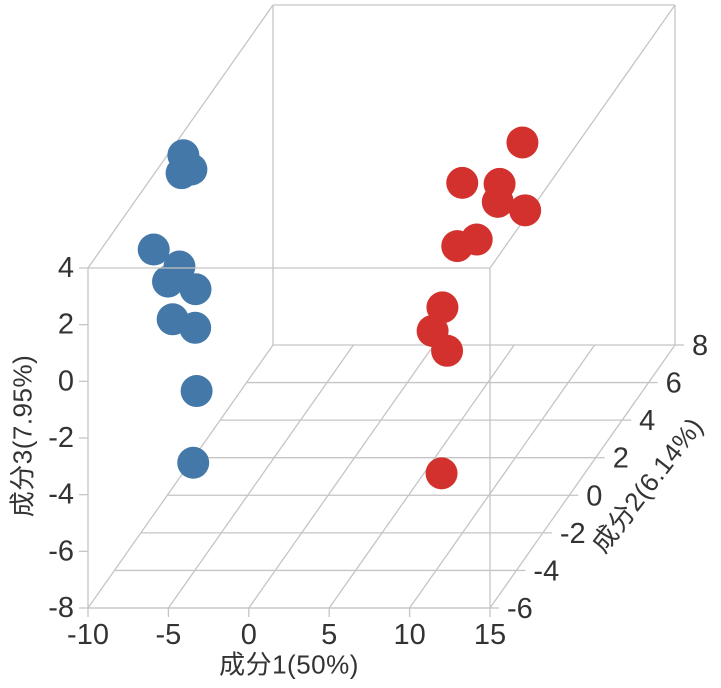 The height and width of the screenshot is (688, 721). What do you see at coordinates (329, 635) in the screenshot?
I see `x-tick-label: 5` at bounding box center [329, 635].